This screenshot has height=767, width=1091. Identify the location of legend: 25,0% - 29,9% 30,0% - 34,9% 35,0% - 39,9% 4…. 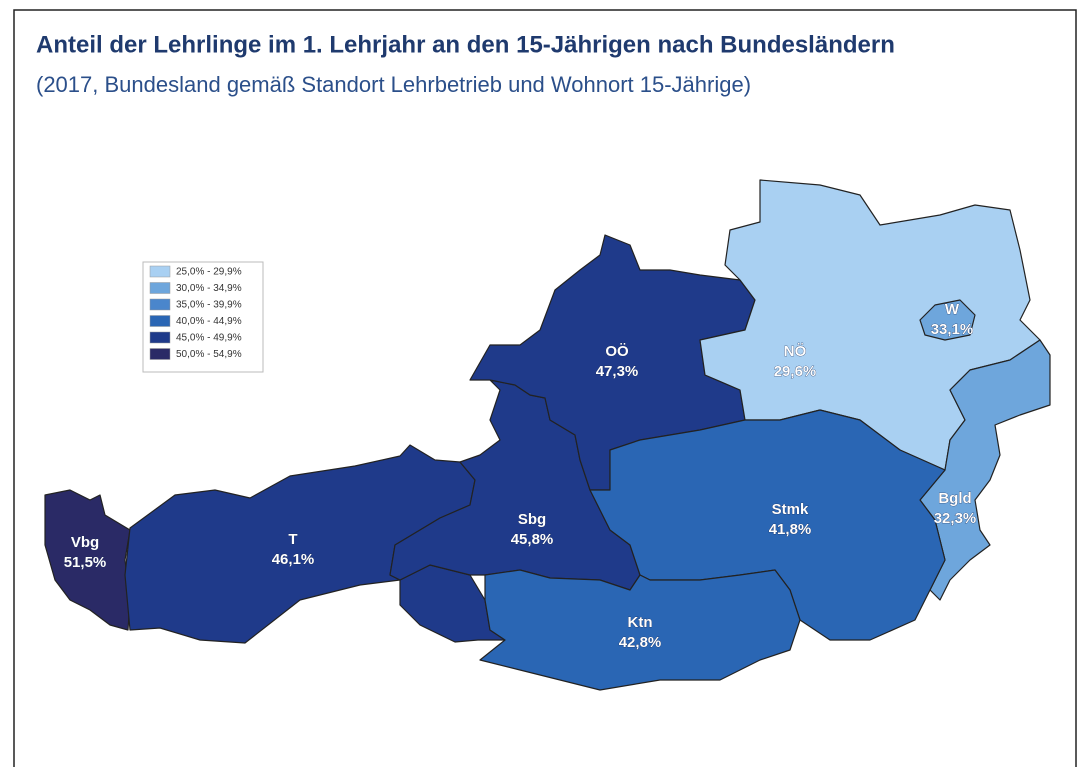
(195, 312).